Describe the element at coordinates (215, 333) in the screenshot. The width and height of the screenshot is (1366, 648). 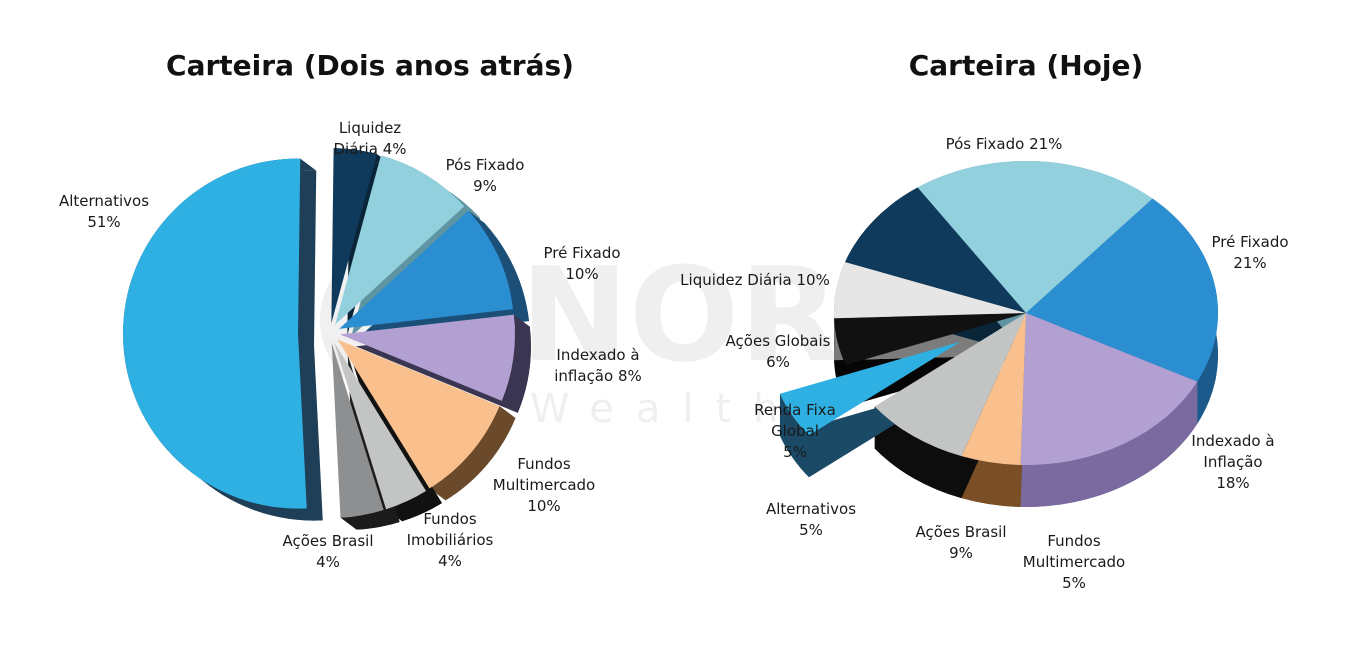
I see `left-slice-alternativos` at that location.